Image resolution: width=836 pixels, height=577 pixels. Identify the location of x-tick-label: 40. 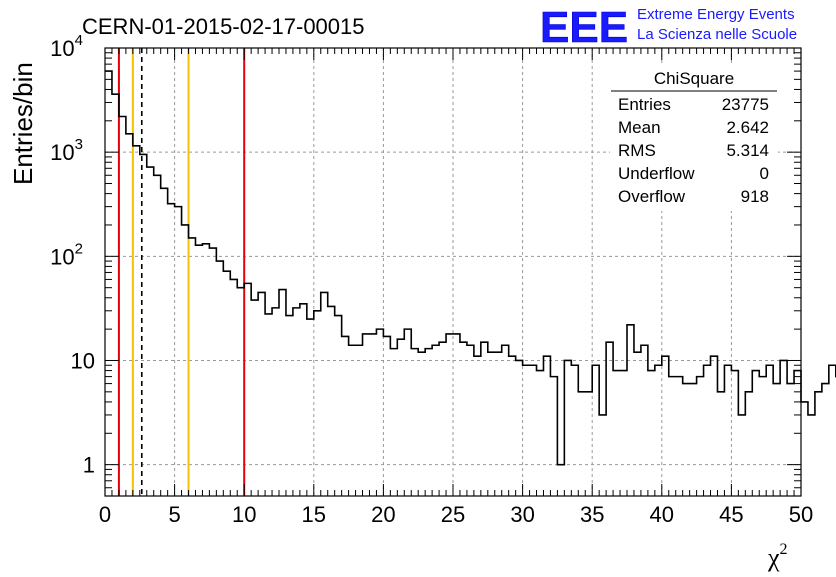
(662, 514).